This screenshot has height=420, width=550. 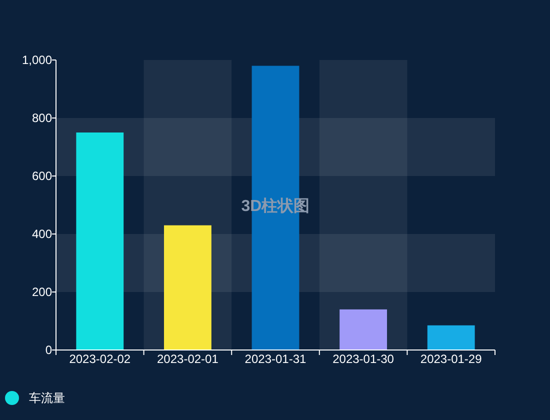 I want to click on y-tick-label: 1,000, so click(x=37, y=60).